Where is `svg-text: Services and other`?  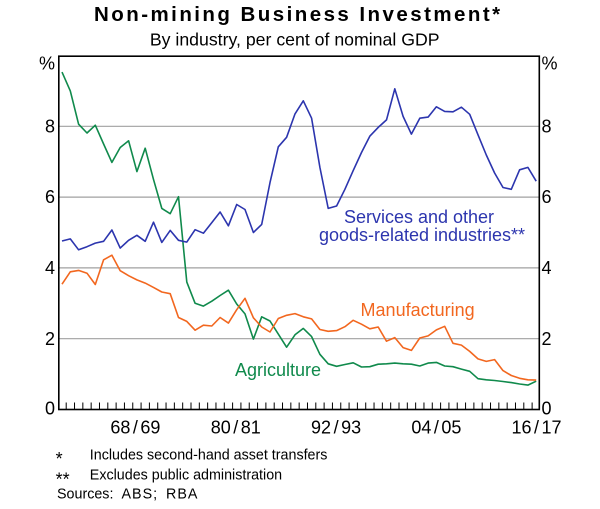 svg-text: Services and other is located at coordinates (419, 217).